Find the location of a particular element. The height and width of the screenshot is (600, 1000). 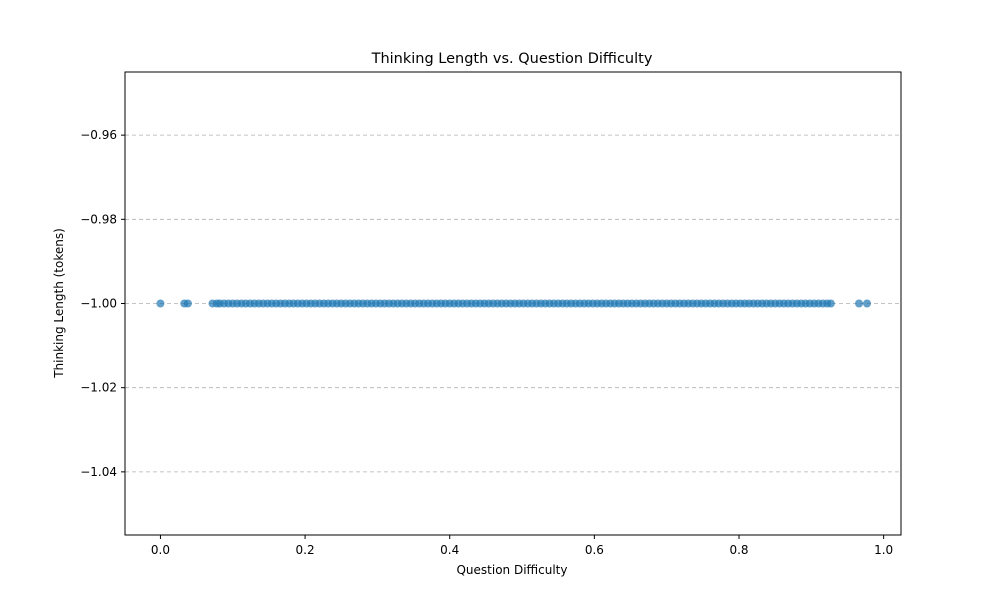

y-tick-label: −1.04 is located at coordinates (98, 472).